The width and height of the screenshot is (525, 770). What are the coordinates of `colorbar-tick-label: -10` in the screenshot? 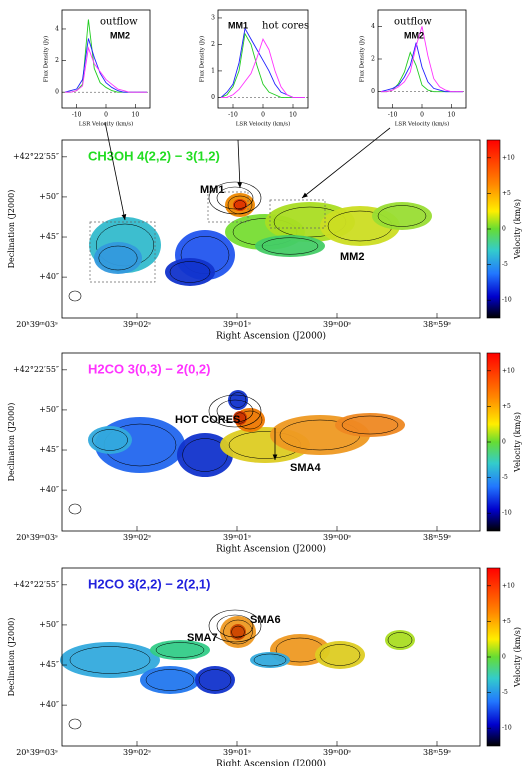 It's located at (507, 513).